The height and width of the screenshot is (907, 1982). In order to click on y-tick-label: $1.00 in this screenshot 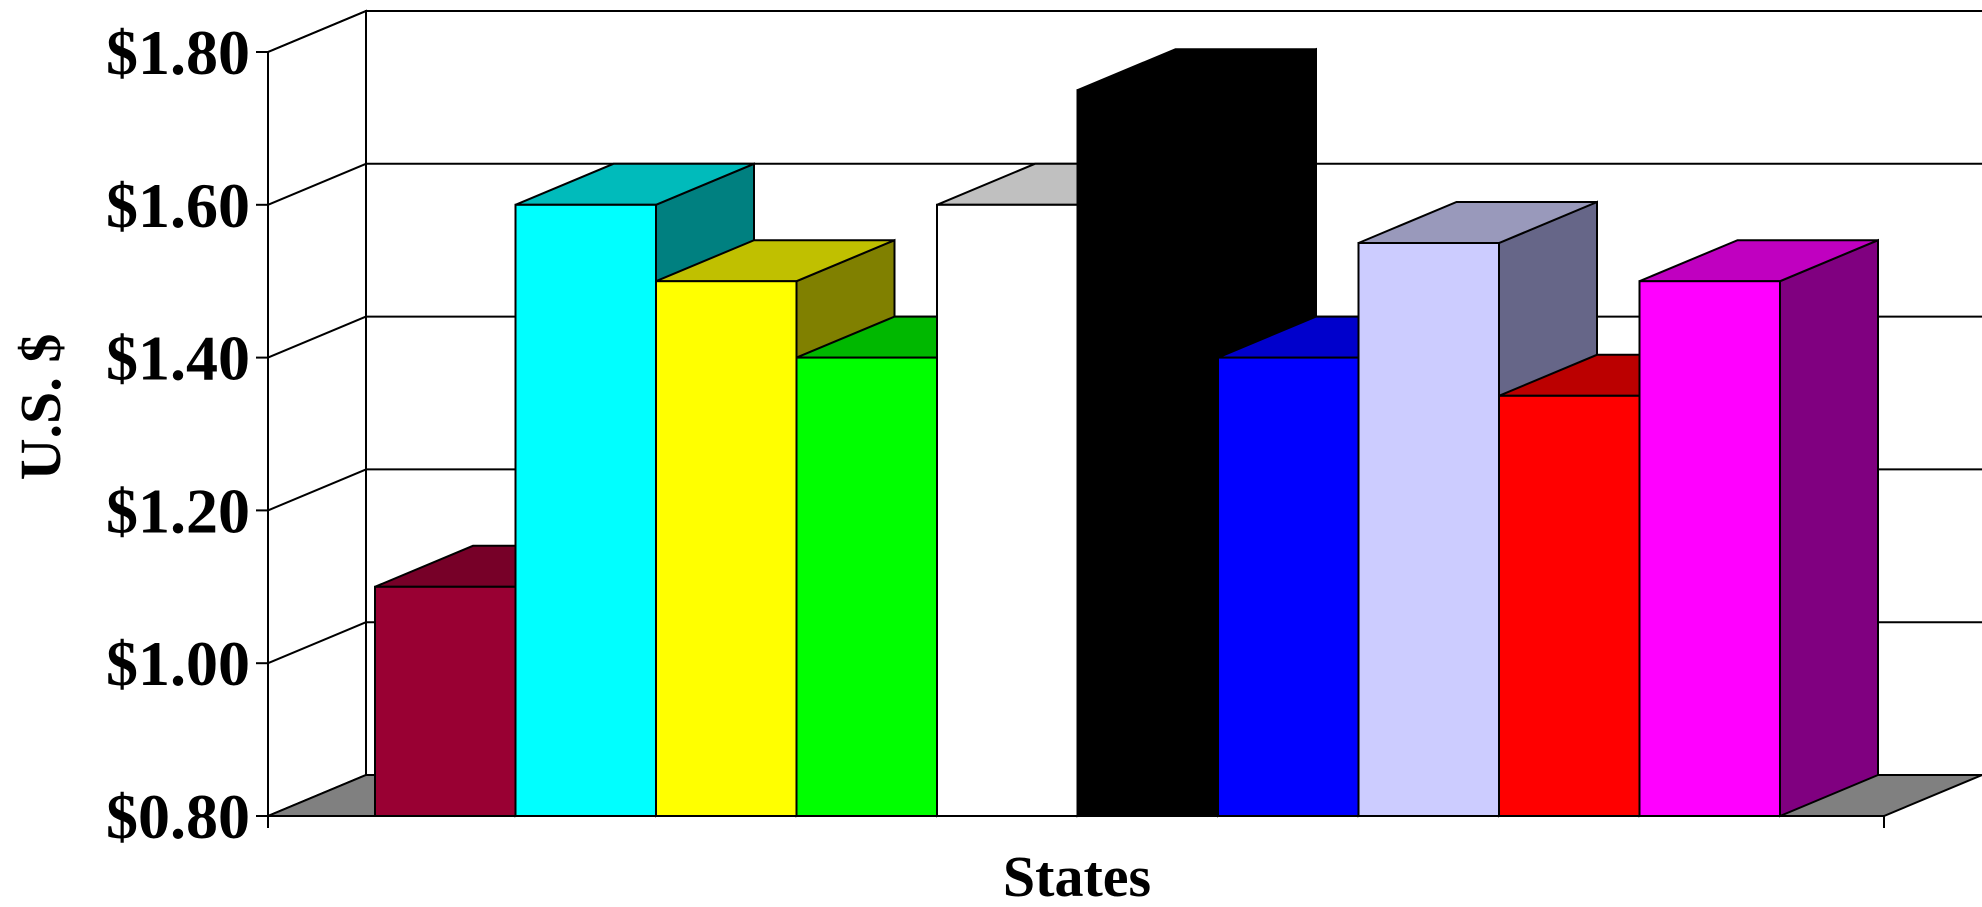, I will do `click(178, 663)`.